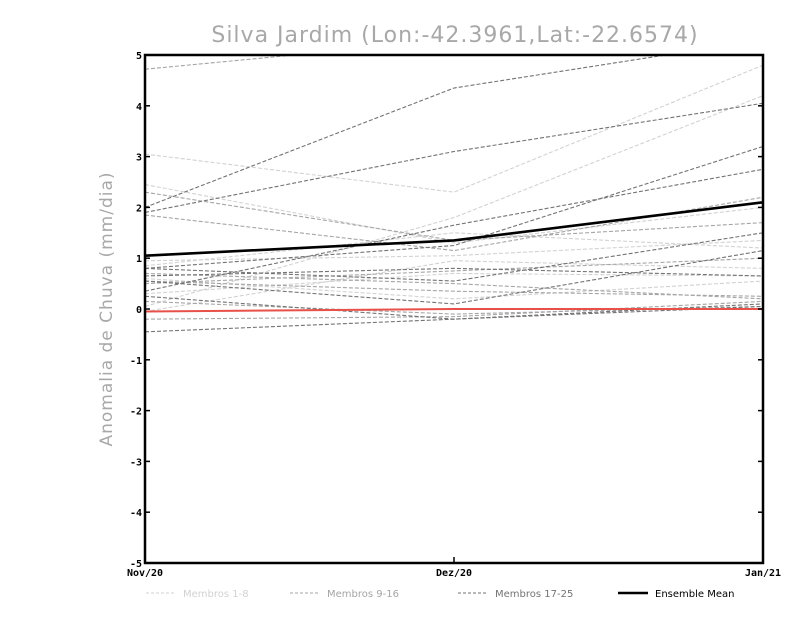 The height and width of the screenshot is (618, 800). Describe the element at coordinates (454, 35) in the screenshot. I see `chart-title: Silva Jardim (Lon:-42.3961,Lat:-22.6574)` at that location.